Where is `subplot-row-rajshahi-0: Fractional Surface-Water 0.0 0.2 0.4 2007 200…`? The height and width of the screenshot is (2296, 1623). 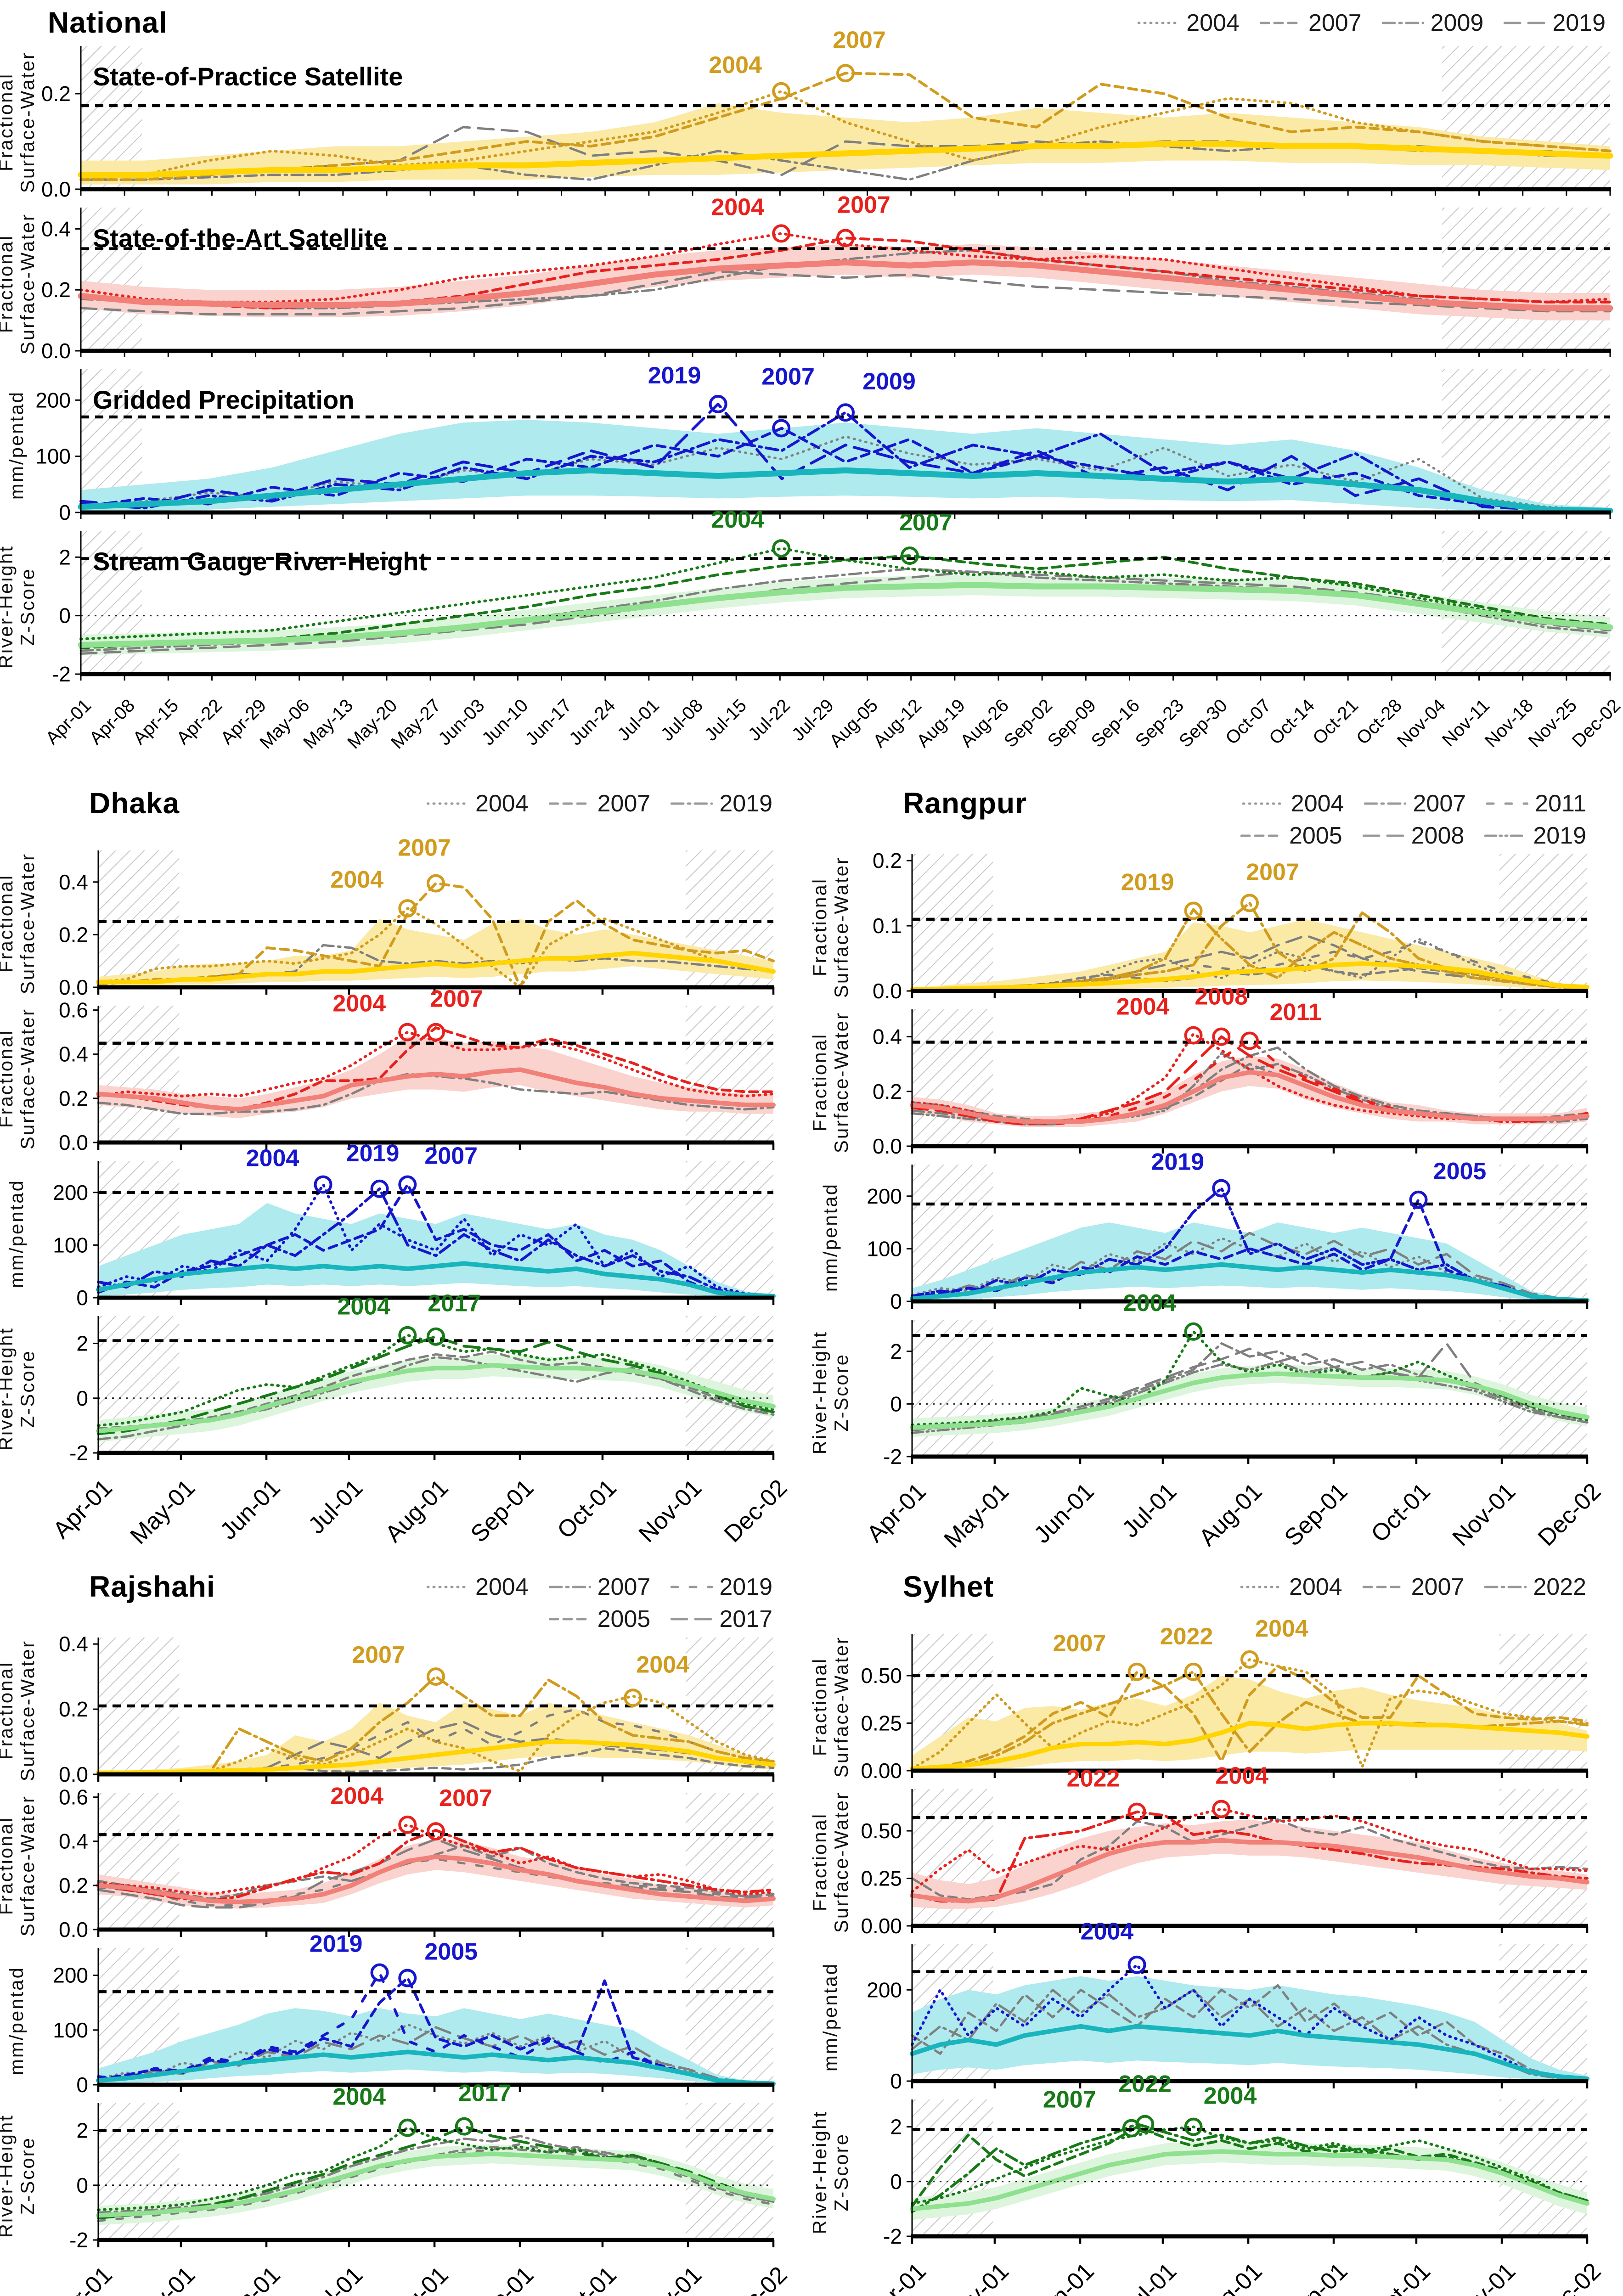 subplot-row-rajshahi-0: Fractional Surface-Water 0.0 0.2 0.4 2007 200… is located at coordinates (403, 1709).